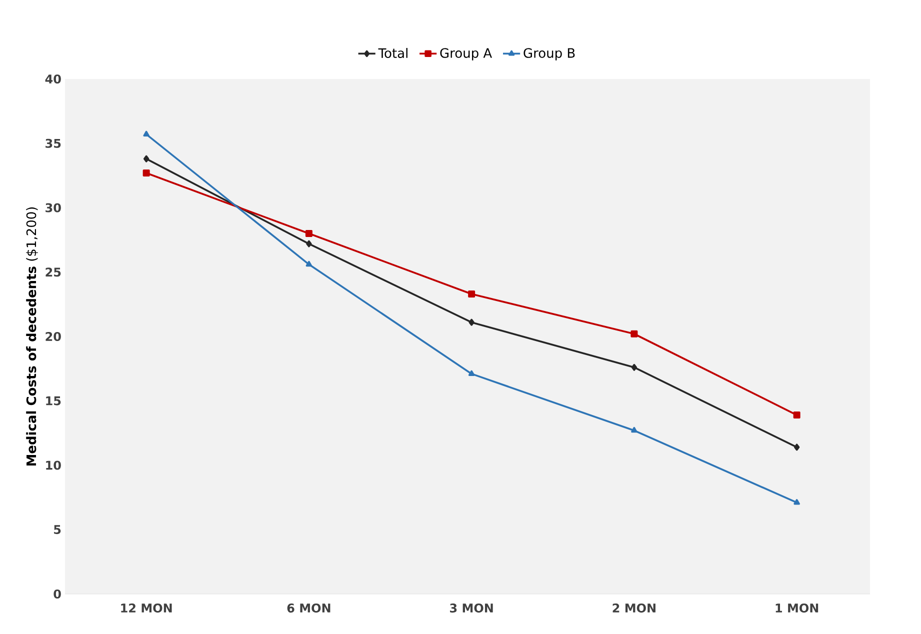 The image size is (921, 634). Describe the element at coordinates (549, 54) in the screenshot. I see `legend-label: Group B` at that location.